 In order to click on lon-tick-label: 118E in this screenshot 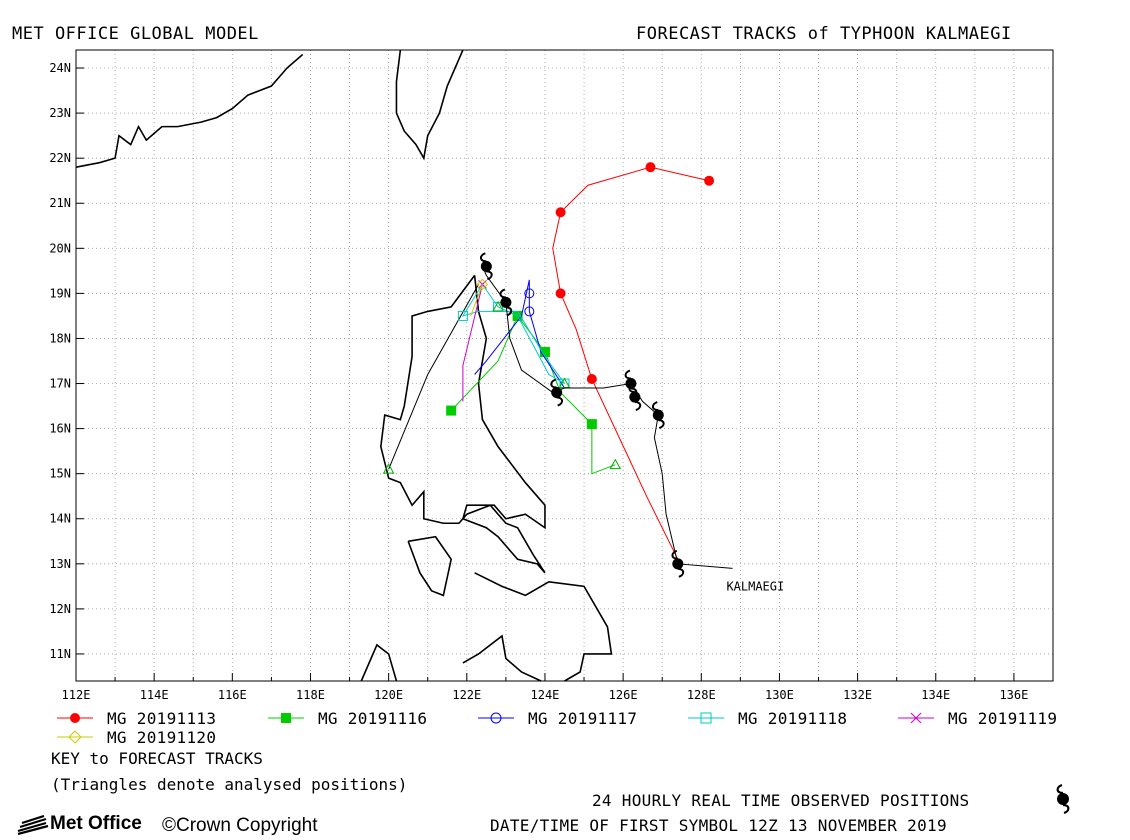, I will do `click(310, 694)`.